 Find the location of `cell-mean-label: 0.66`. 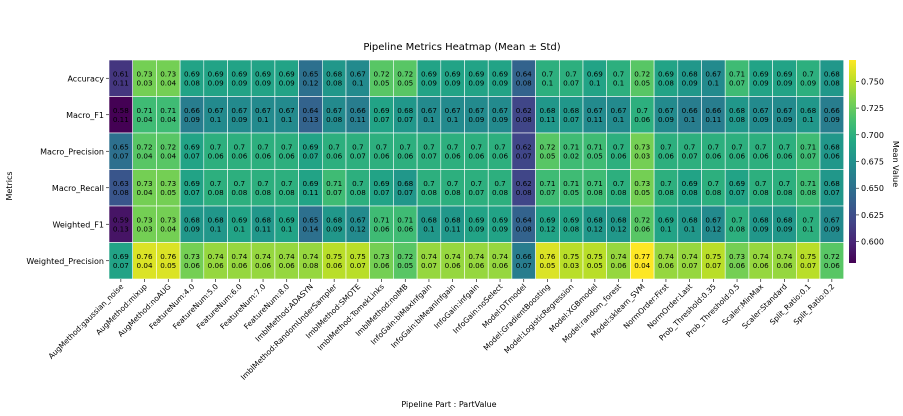

cell-mean-label: 0.66 is located at coordinates (192, 110).